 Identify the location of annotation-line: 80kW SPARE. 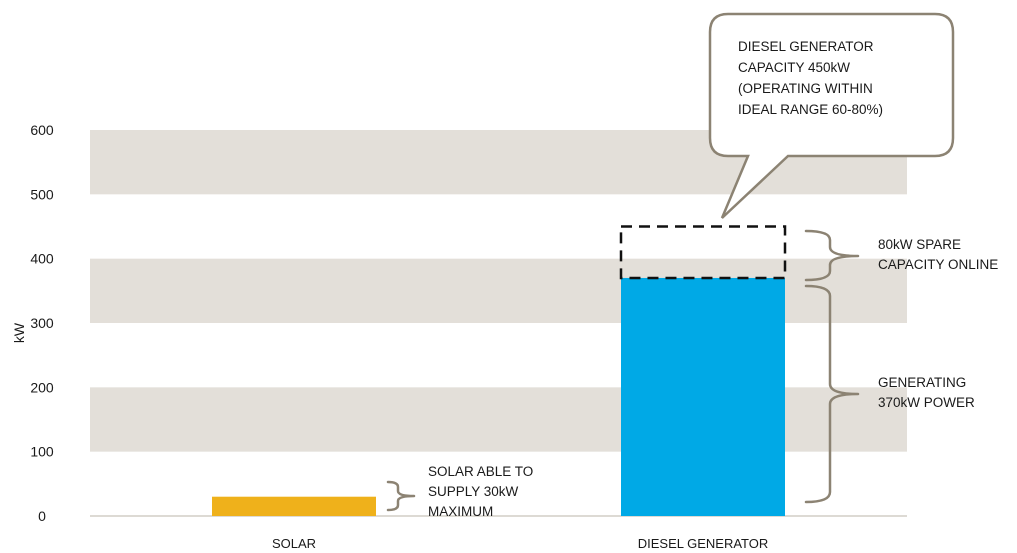
(919, 244).